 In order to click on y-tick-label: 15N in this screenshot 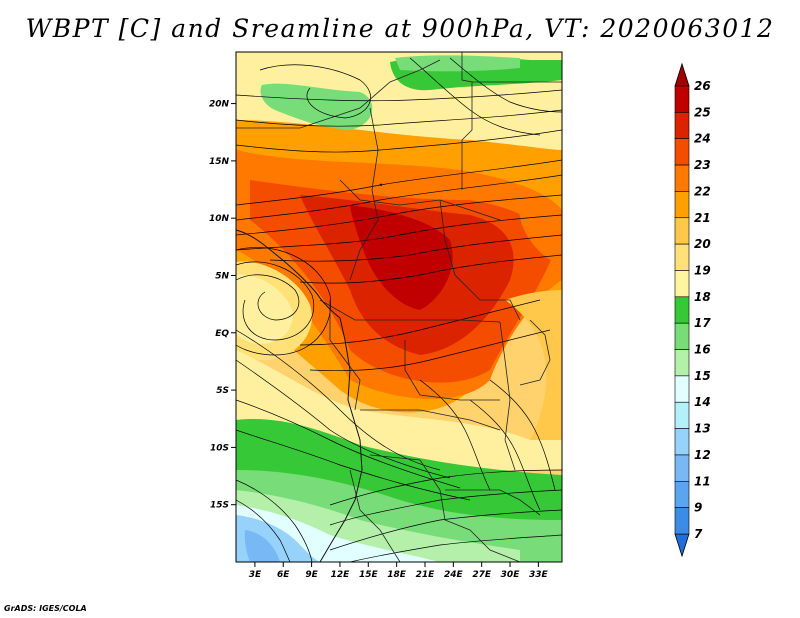, I will do `click(219, 162)`.